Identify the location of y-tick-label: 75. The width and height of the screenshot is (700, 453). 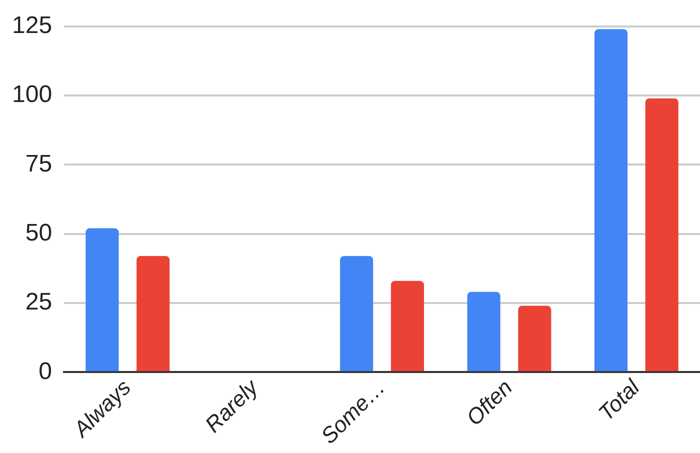
(38, 164).